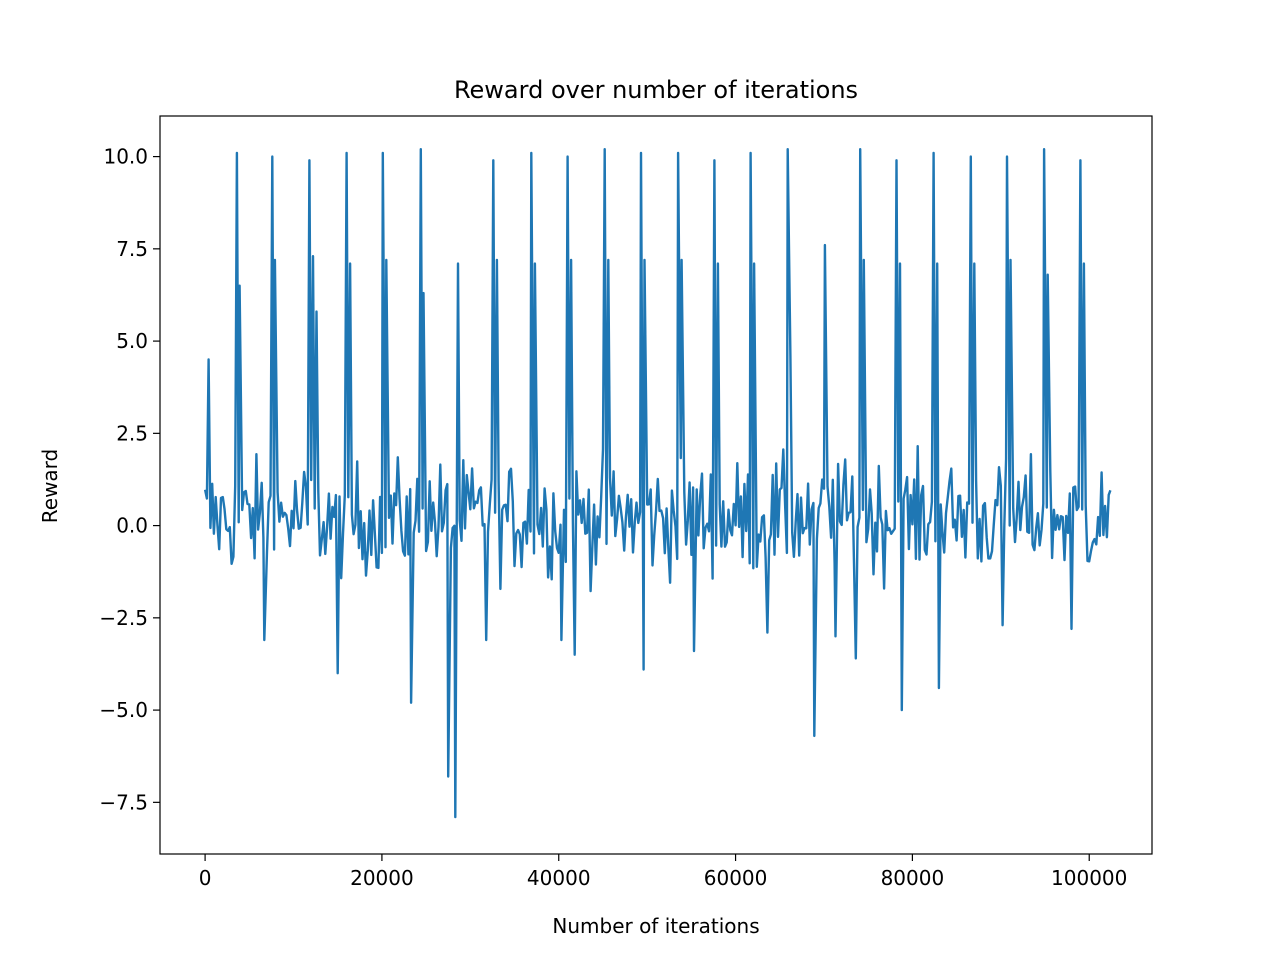 The height and width of the screenshot is (960, 1280). What do you see at coordinates (129, 479) in the screenshot?
I see `y-axis: −7.5 −5.0 −2.5 0.0 2.5 5.0 7.5 10.0` at bounding box center [129, 479].